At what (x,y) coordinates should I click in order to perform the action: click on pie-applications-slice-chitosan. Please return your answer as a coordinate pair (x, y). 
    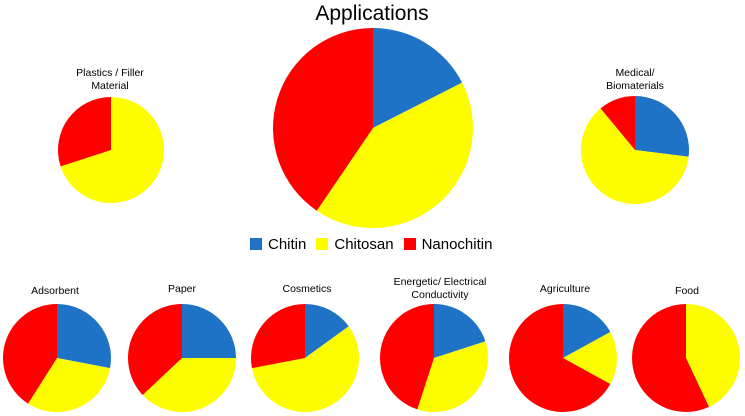
    Looking at the image, I should click on (394, 155).